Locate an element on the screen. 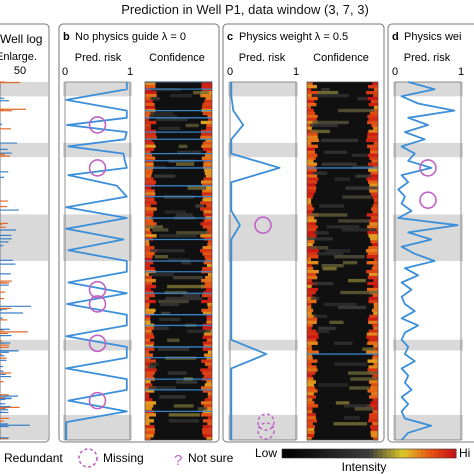 This screenshot has width=474, height=474. panel-b-conf-label: Confidence is located at coordinates (177, 58).